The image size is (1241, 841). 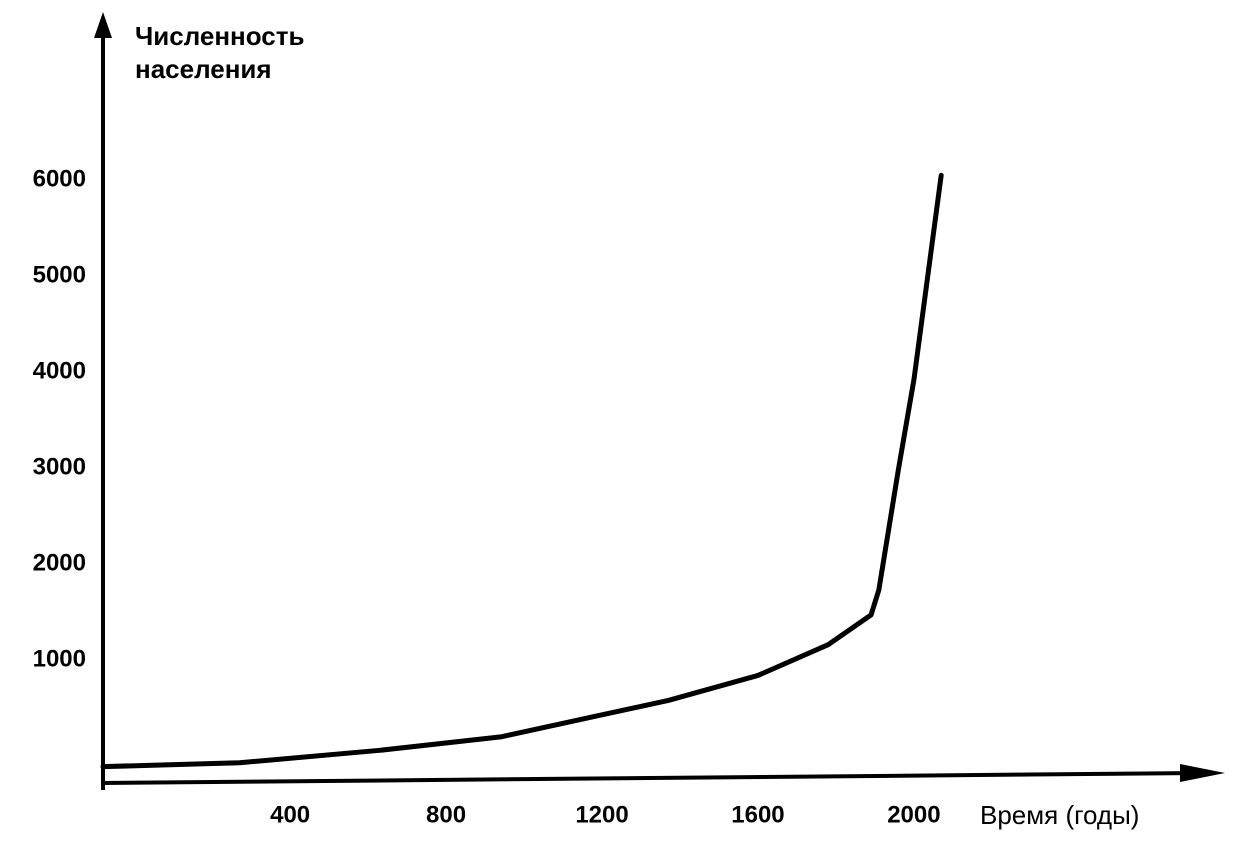 I want to click on y-tick-label: 5000, so click(x=59, y=274).